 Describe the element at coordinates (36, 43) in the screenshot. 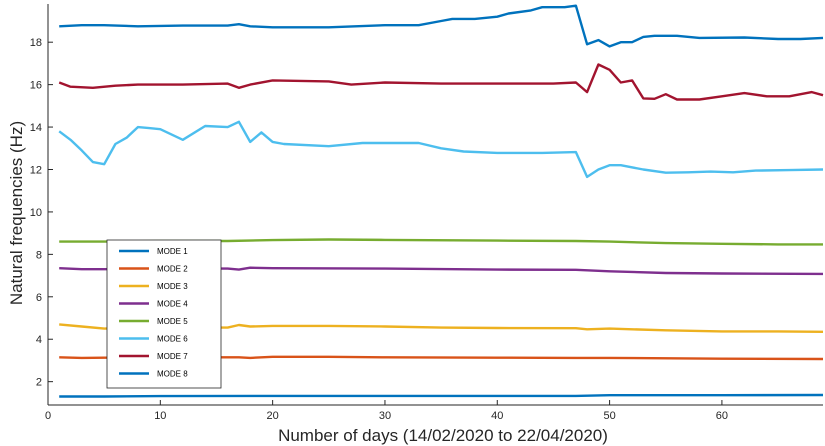

I see `y-tick-label: 18` at that location.